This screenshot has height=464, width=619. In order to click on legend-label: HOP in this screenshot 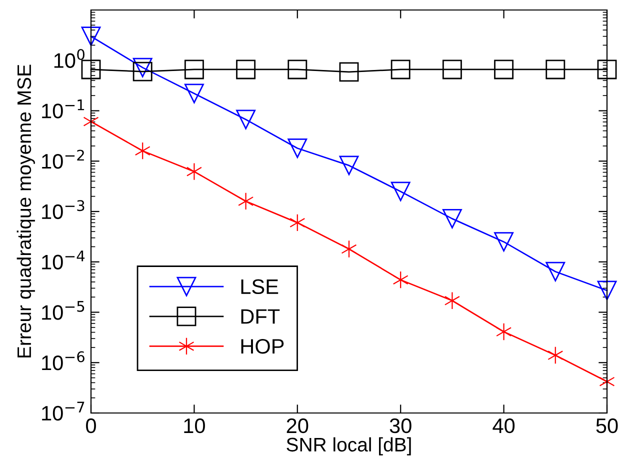, I will do `click(262, 346)`.